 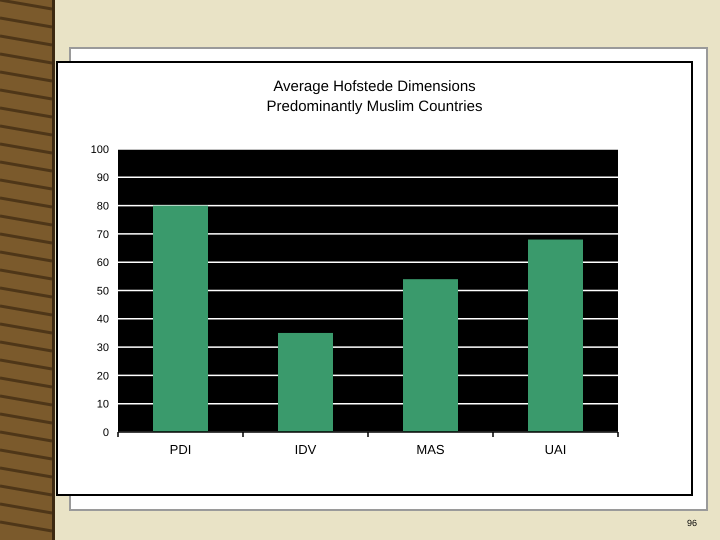 I want to click on x-tick-label: UAI, so click(x=555, y=449).